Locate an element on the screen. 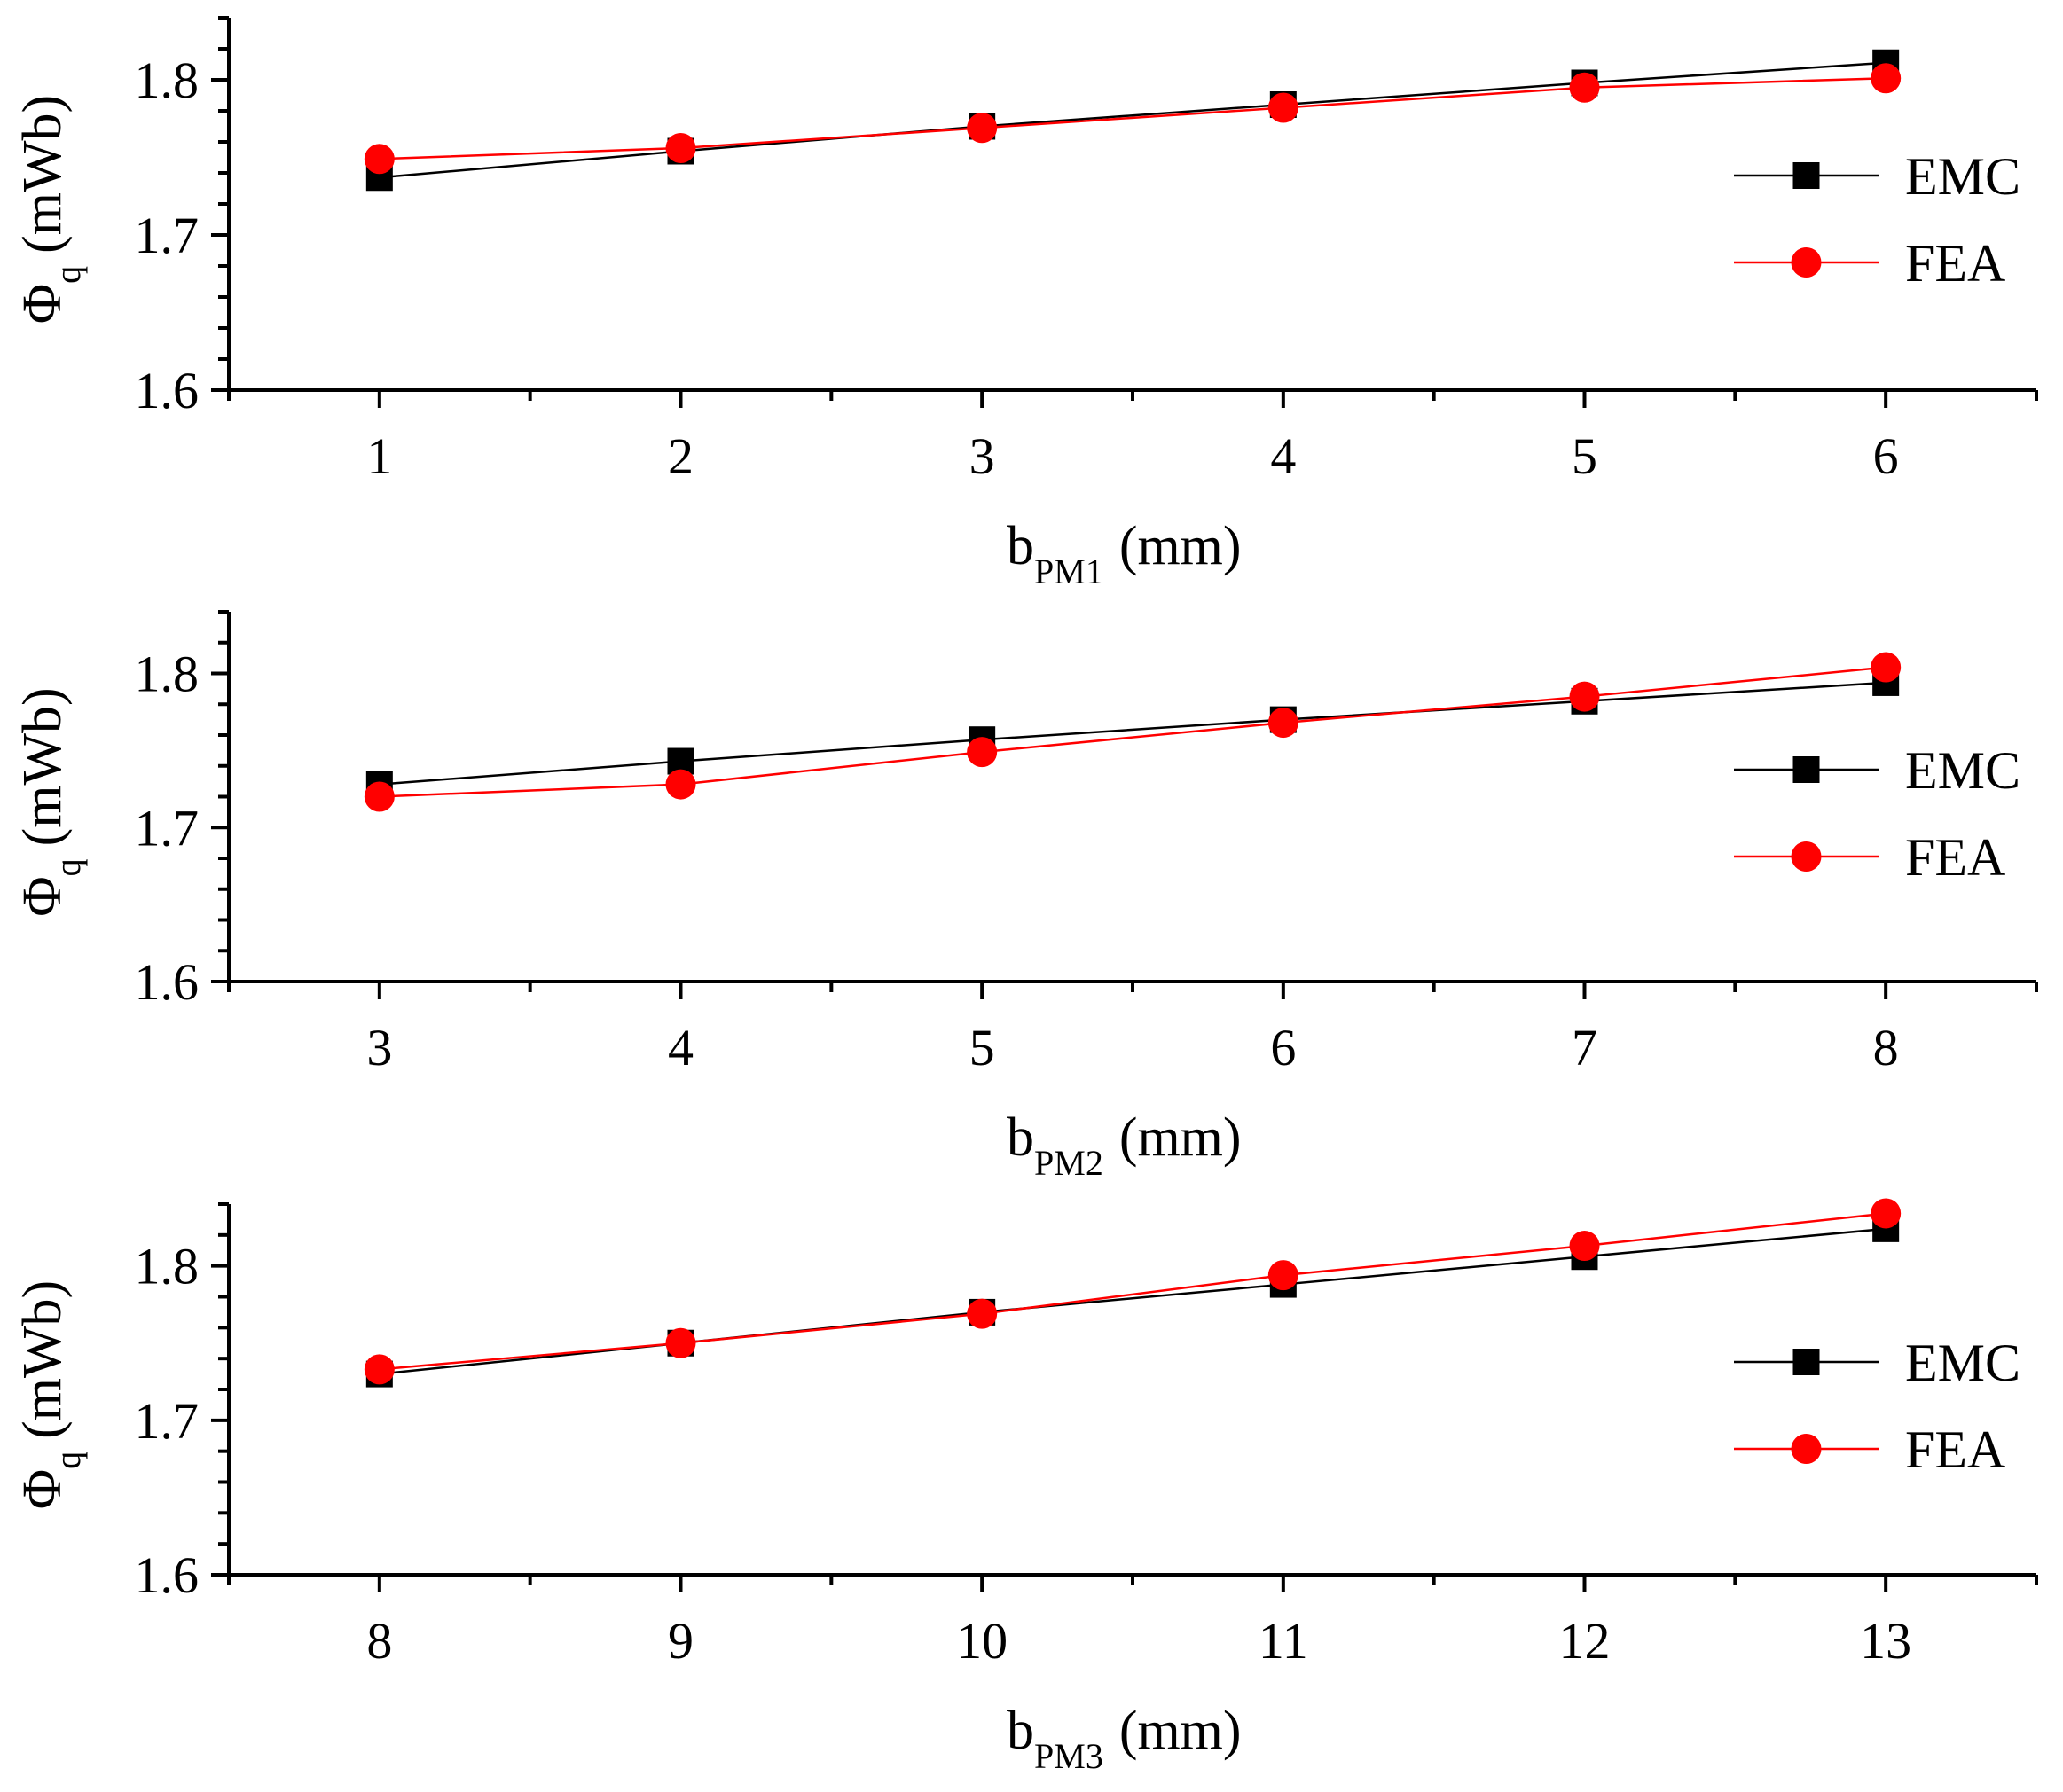 The image size is (2063, 1792). x-tick-label: 7 is located at coordinates (1584, 1047).